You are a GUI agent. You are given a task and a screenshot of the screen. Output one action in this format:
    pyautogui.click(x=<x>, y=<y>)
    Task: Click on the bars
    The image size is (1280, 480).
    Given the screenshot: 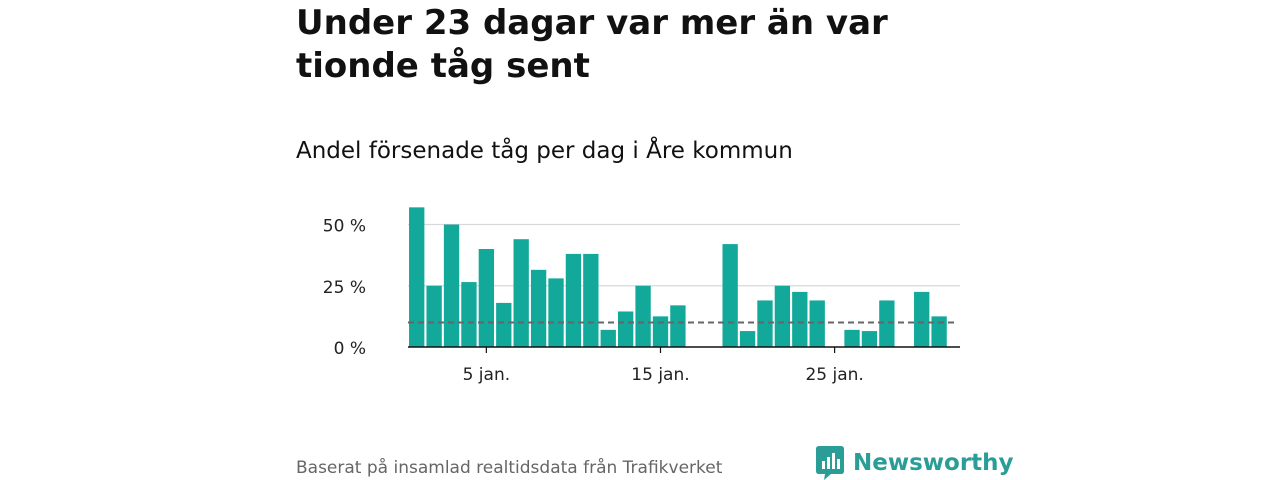 What is the action you would take?
    pyautogui.click(x=678, y=277)
    